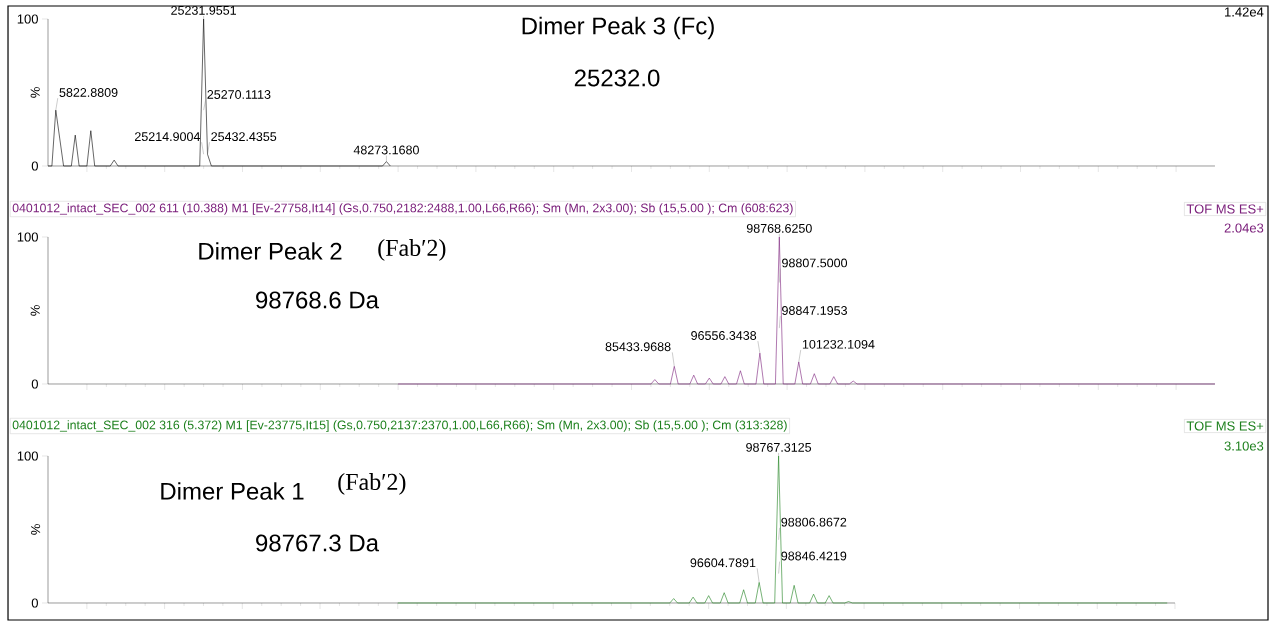 This screenshot has width=1273, height=623. What do you see at coordinates (617, 78) in the screenshot?
I see `annotation: 25232.0` at bounding box center [617, 78].